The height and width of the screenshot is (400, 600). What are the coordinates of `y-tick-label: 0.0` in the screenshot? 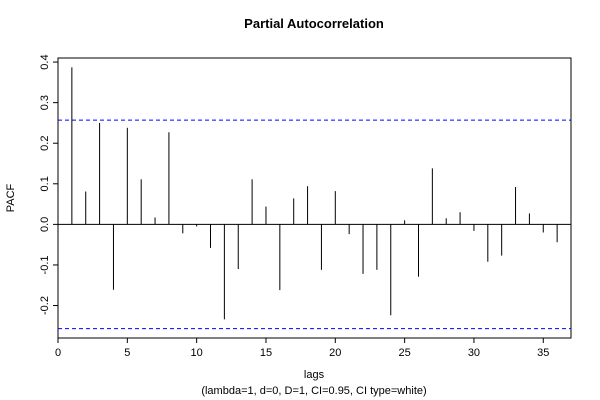 It's located at (45, 224).